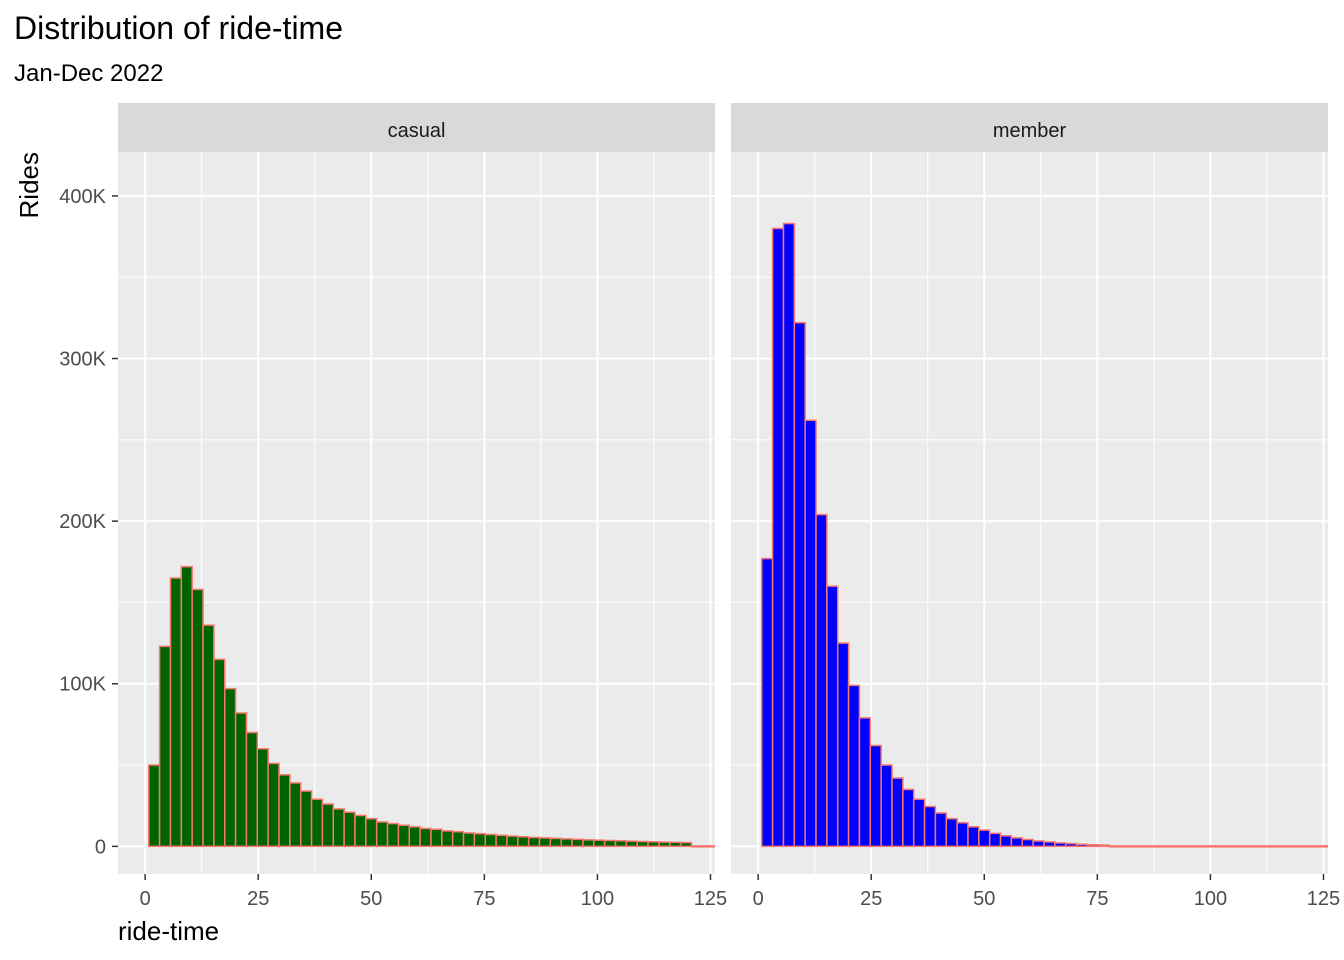  Describe the element at coordinates (82, 197) in the screenshot. I see `y-tick-label: 400K` at that location.